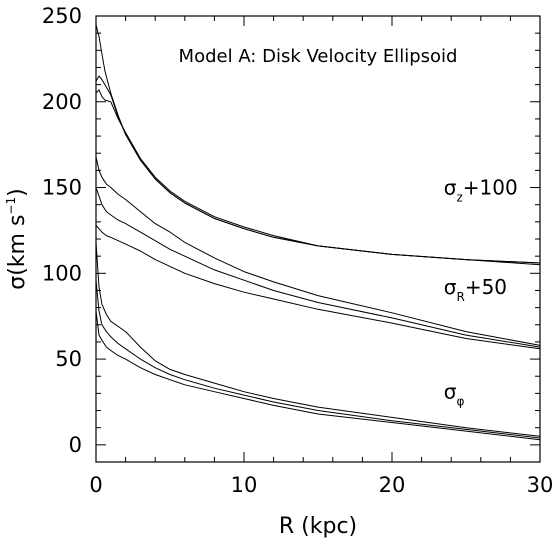 This screenshot has height=545, width=560. What do you see at coordinates (540, 485) in the screenshot?
I see `x-tick-label: 30` at bounding box center [540, 485].